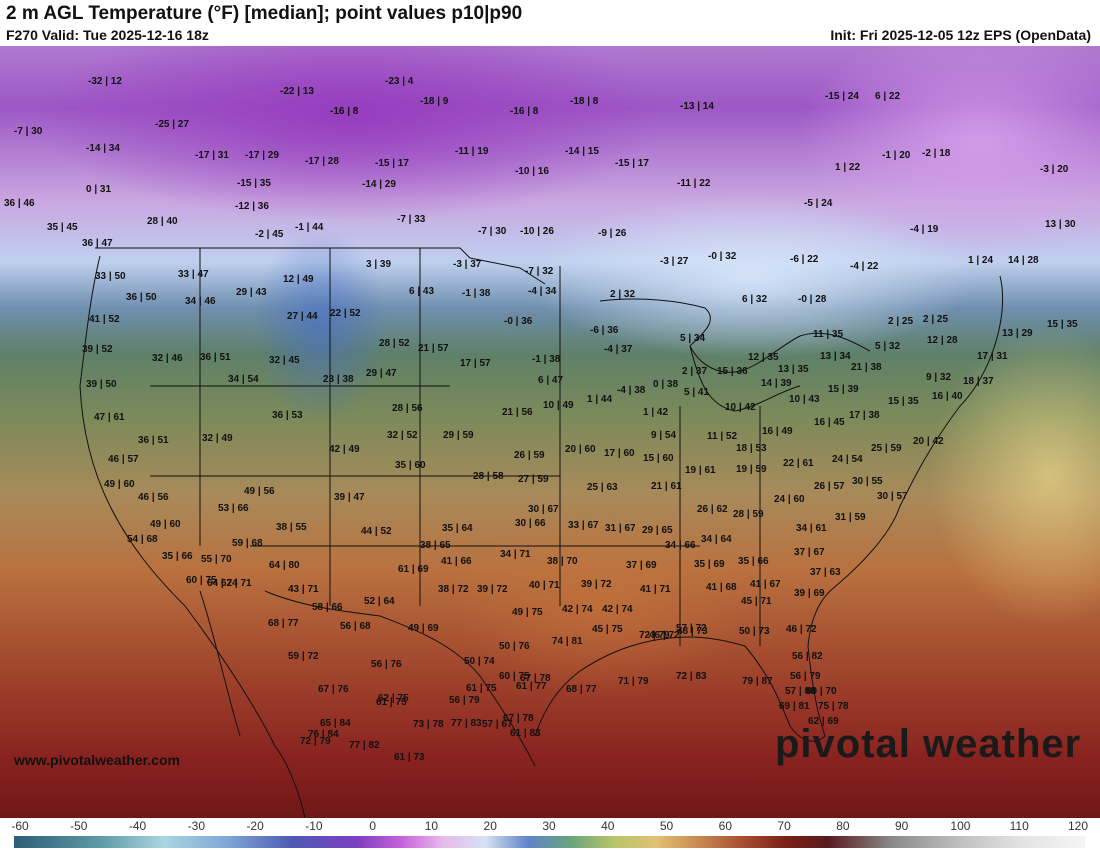 The width and height of the screenshot is (1100, 850). I want to click on point-value: 39 | 52, so click(97, 349).